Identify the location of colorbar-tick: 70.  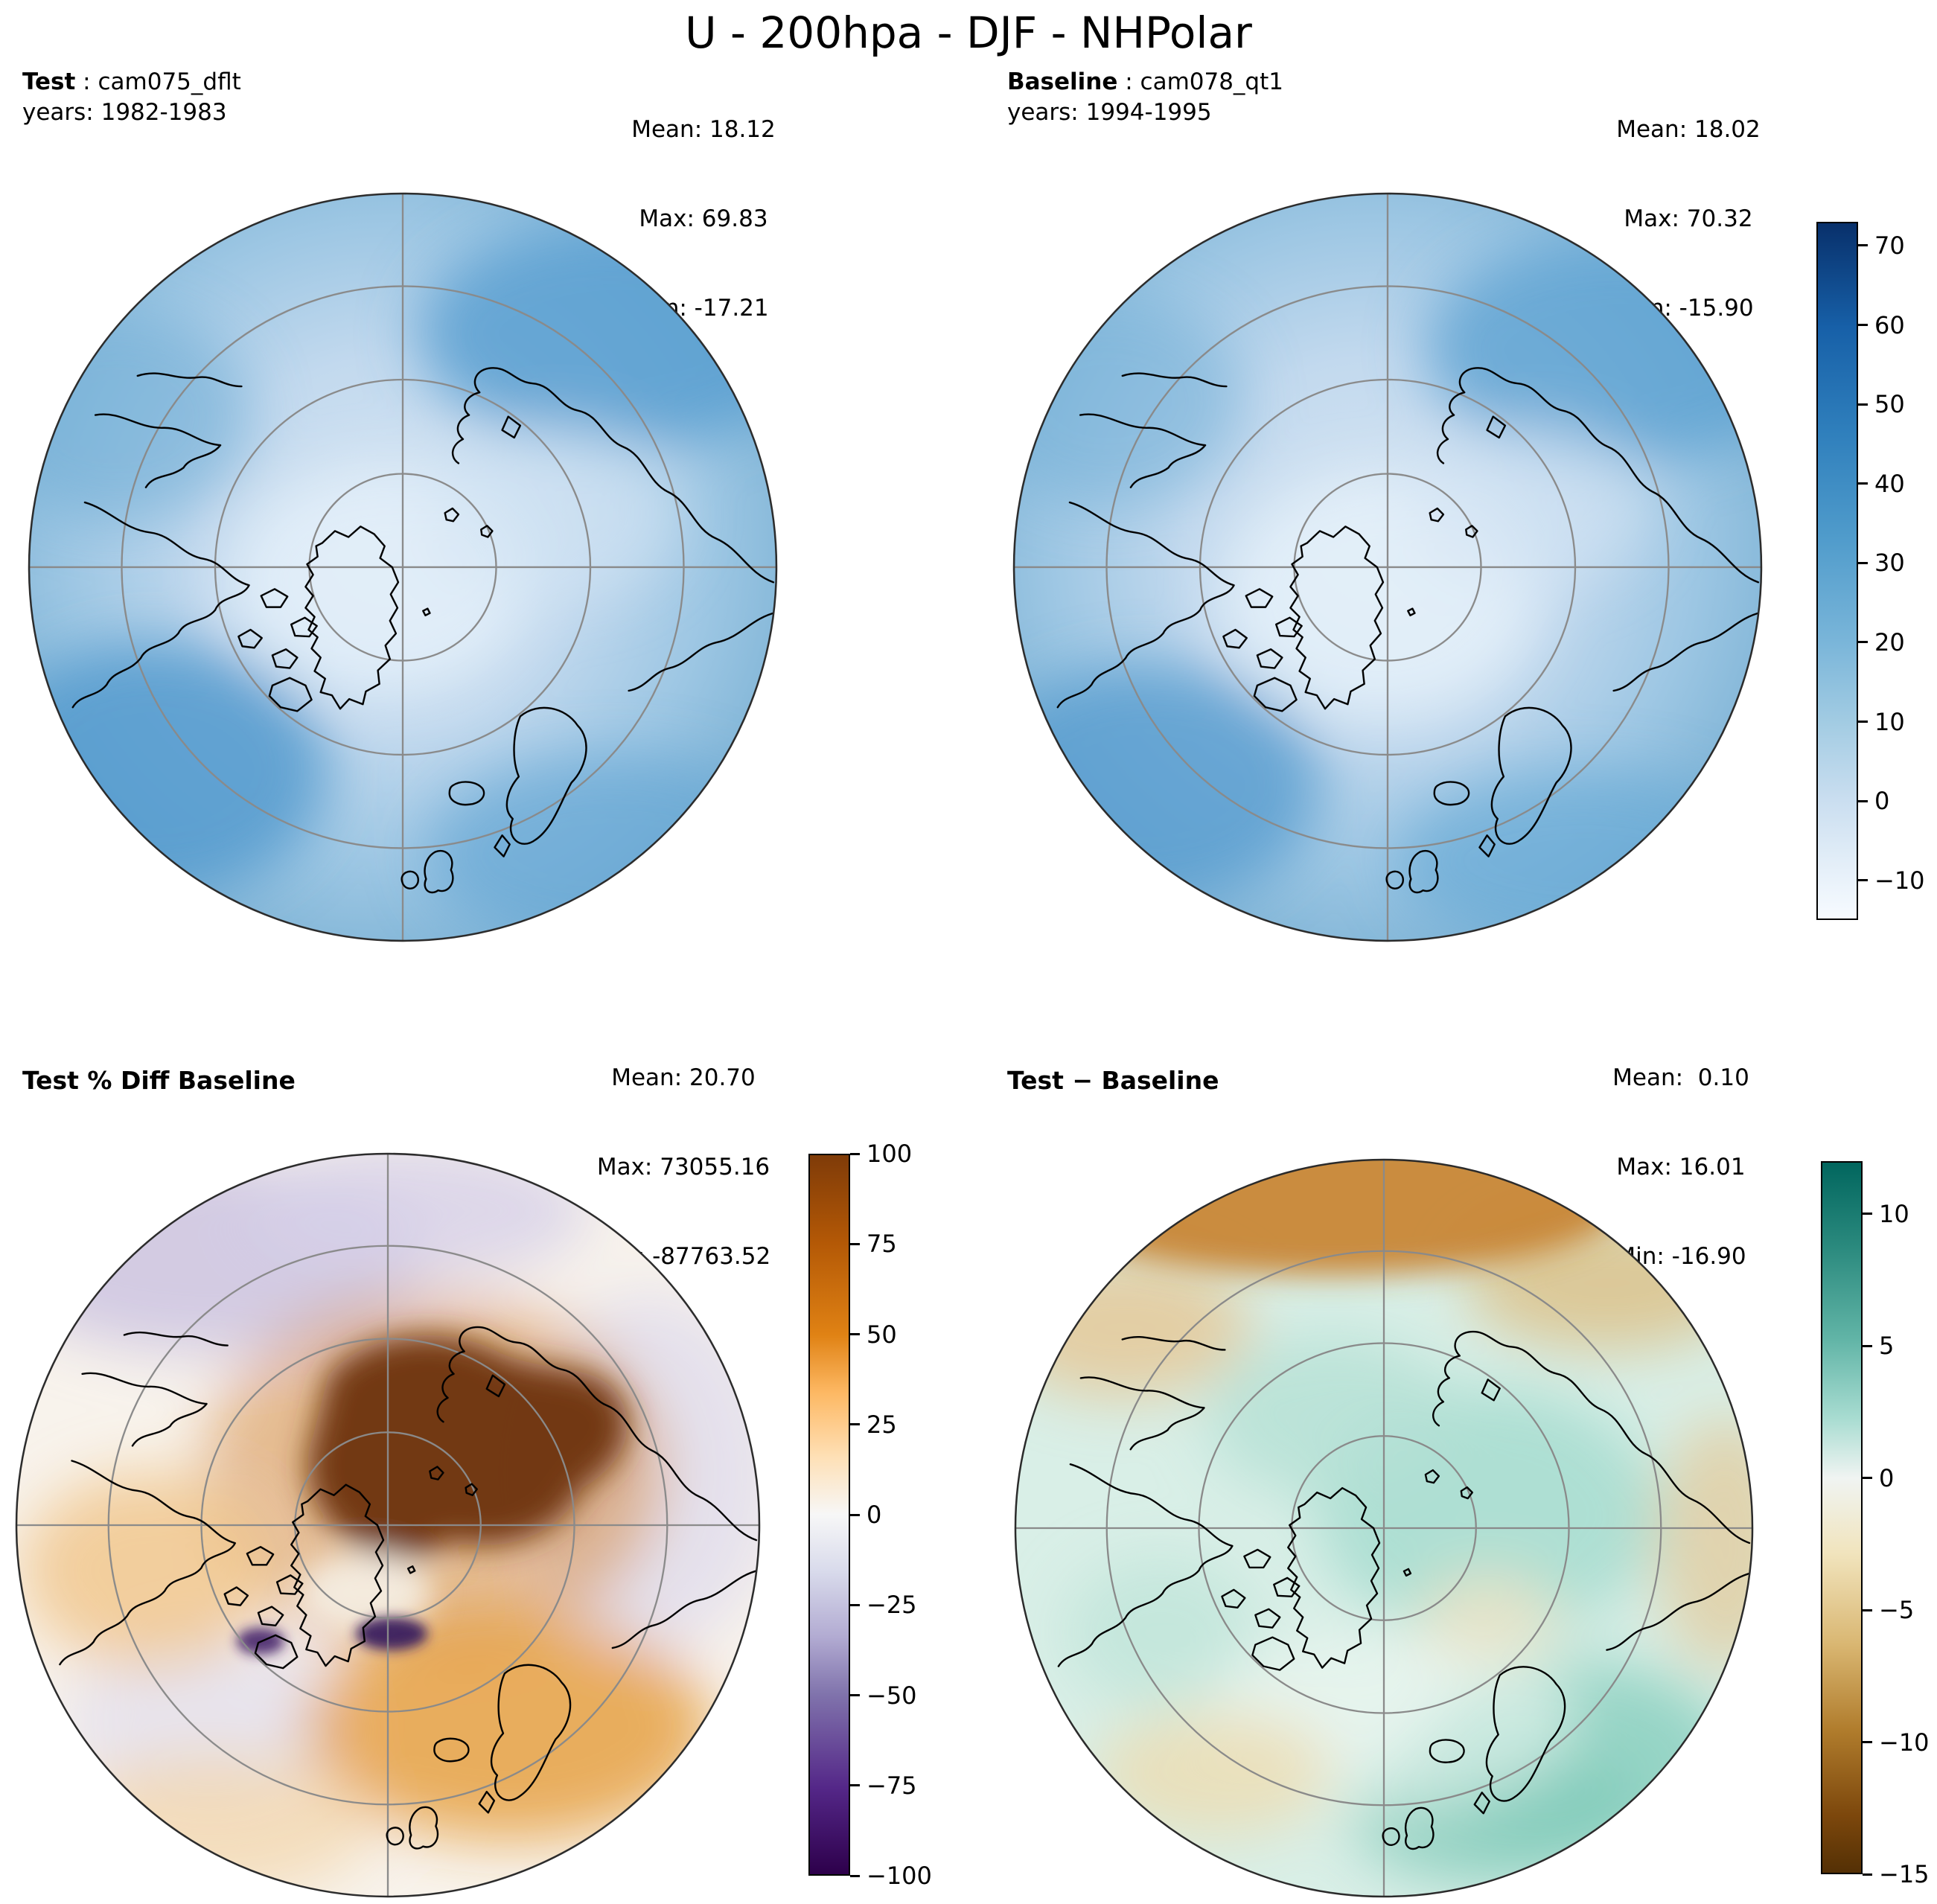
(1882, 246).